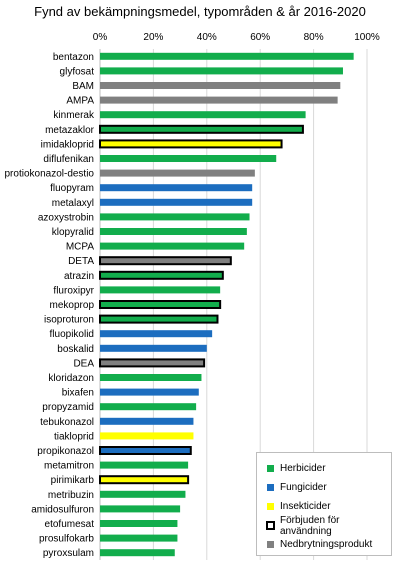  What do you see at coordinates (62, 509) in the screenshot?
I see `category-label: amidosulfuron` at bounding box center [62, 509].